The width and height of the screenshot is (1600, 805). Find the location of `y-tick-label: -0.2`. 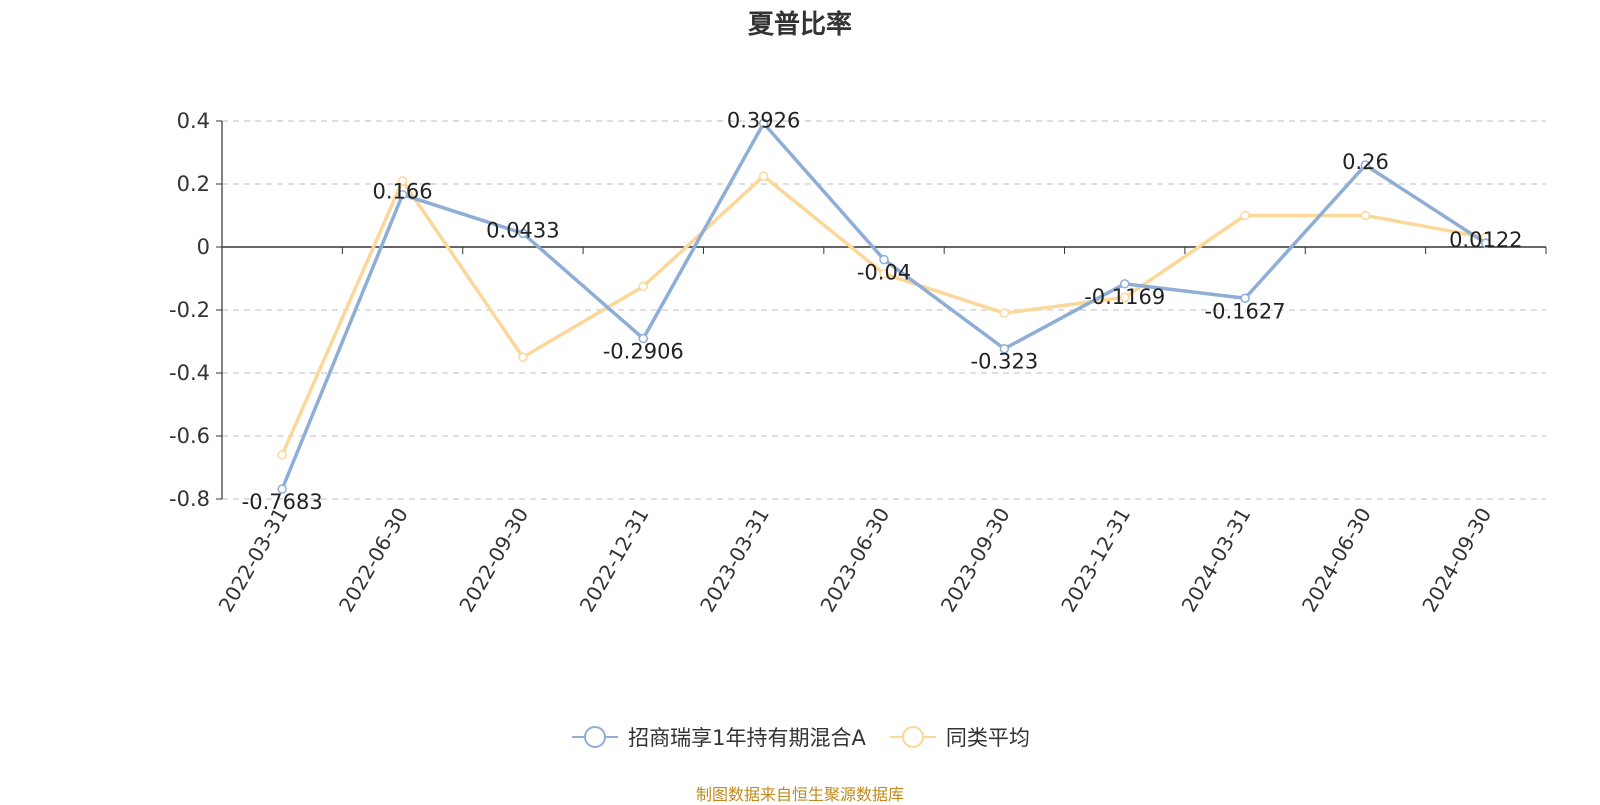

y-tick-label: -0.2 is located at coordinates (189, 310).